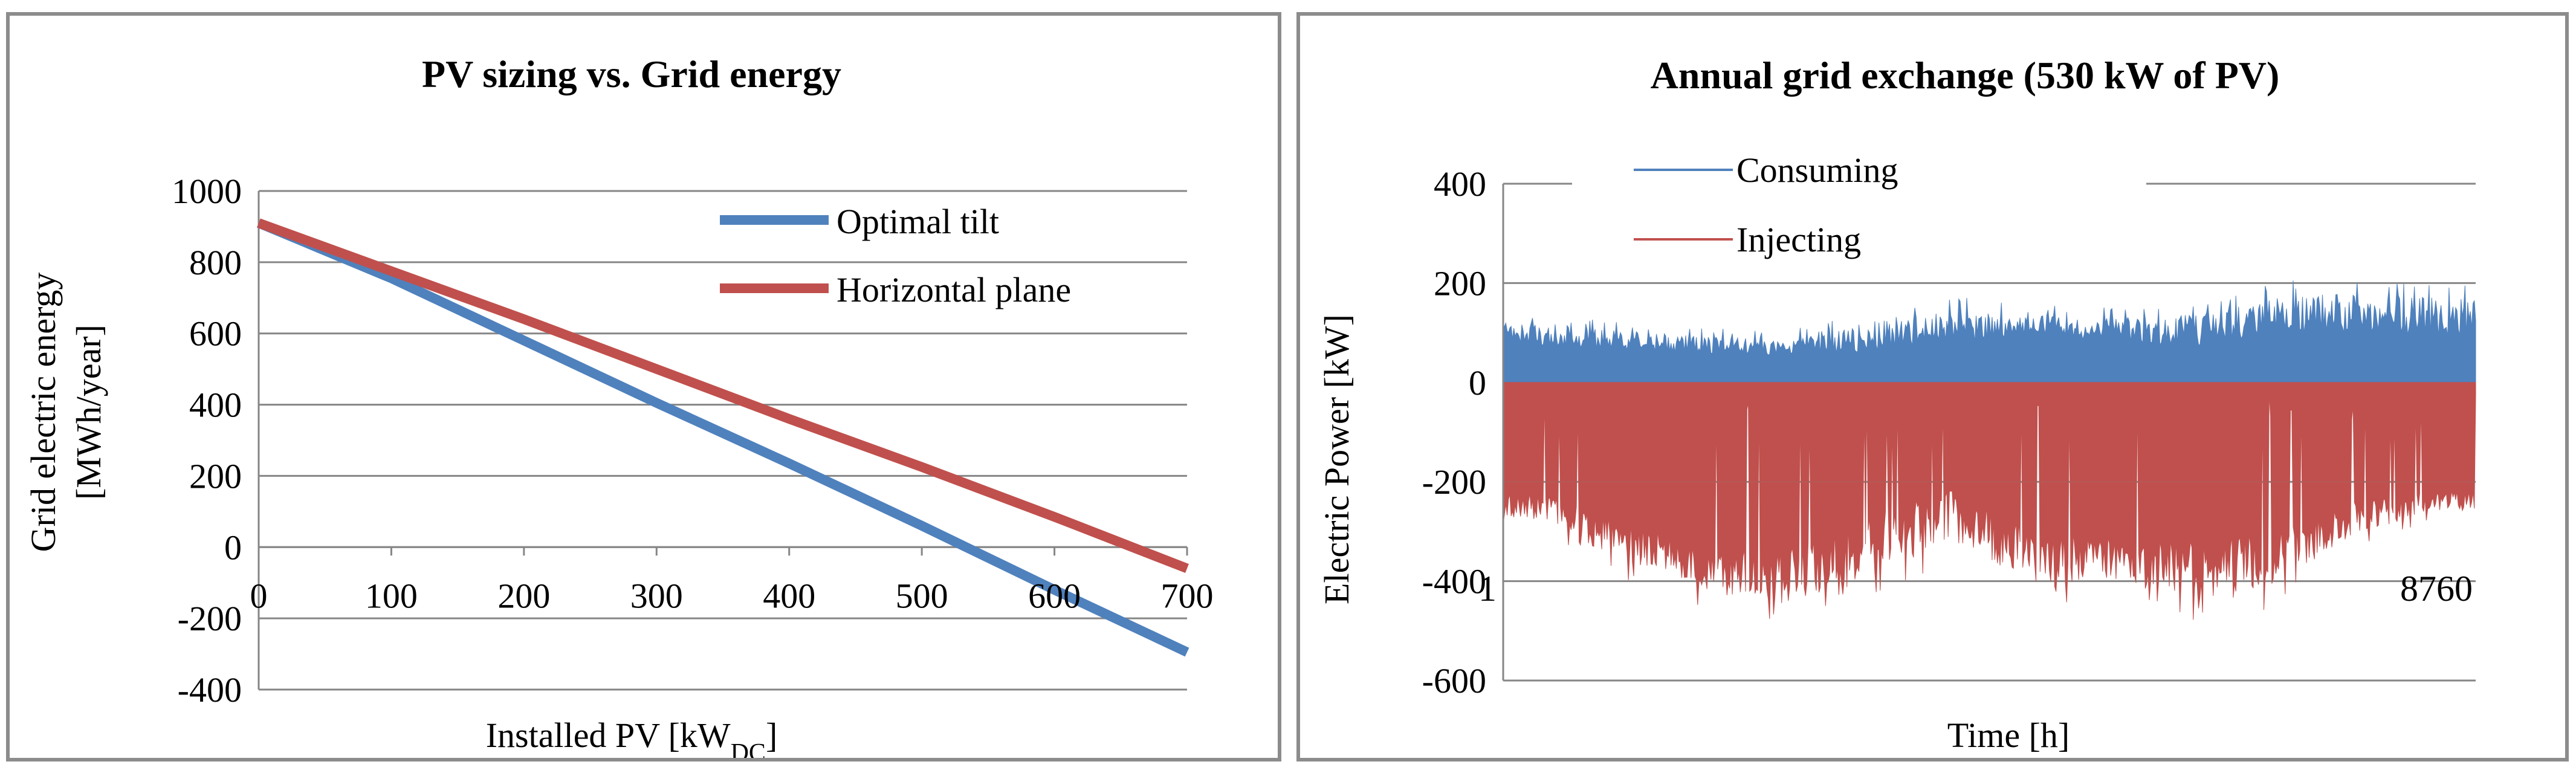 The height and width of the screenshot is (776, 2576). I want to click on series-area-consuming, so click(1989, 331).